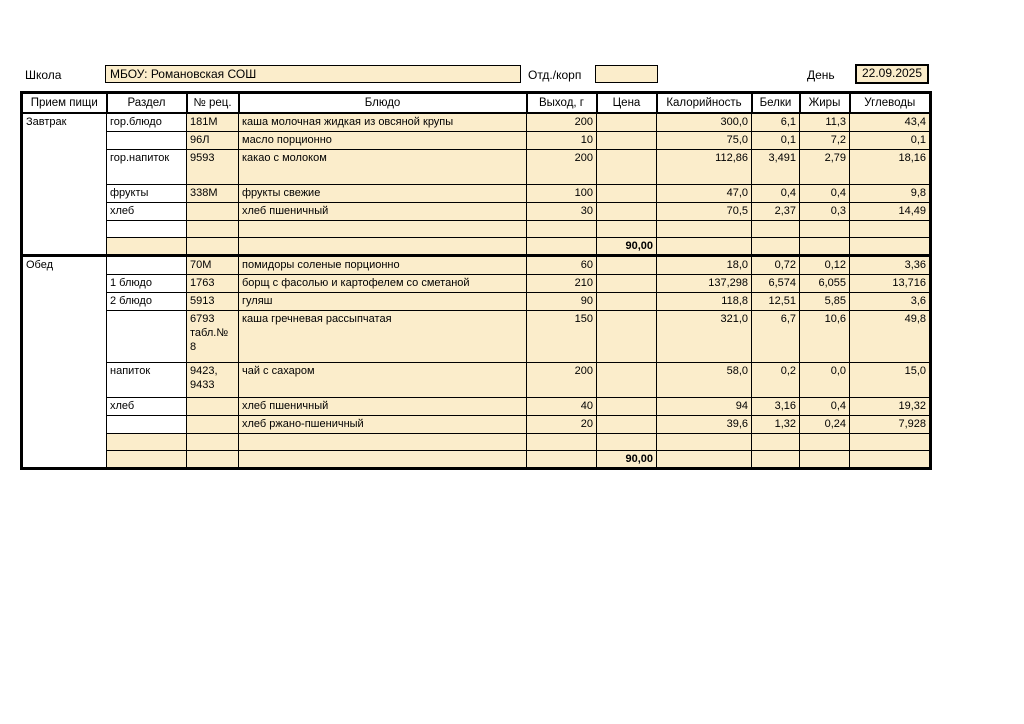  What do you see at coordinates (64, 102) in the screenshot?
I see `col-header-meal: Прием пищи` at bounding box center [64, 102].